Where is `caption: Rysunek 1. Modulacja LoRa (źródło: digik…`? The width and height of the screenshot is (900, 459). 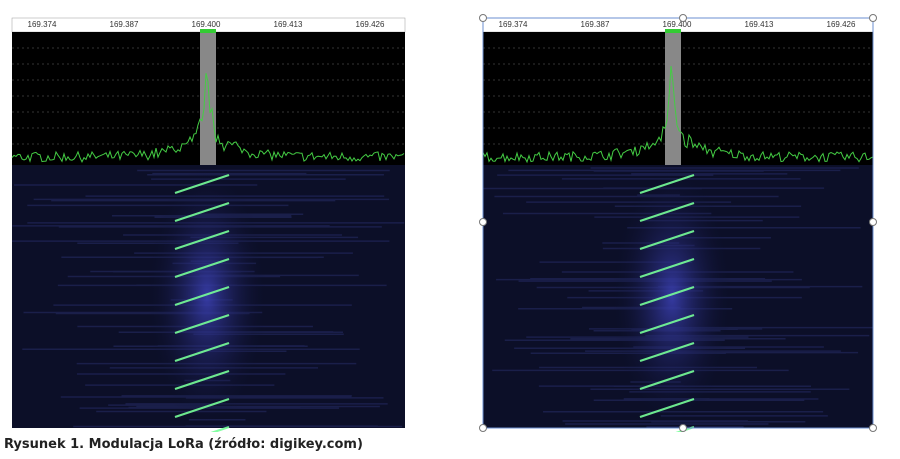
caption: Rysunek 1. Modulacja LoRa (źródło: digik… is located at coordinates (183, 444).